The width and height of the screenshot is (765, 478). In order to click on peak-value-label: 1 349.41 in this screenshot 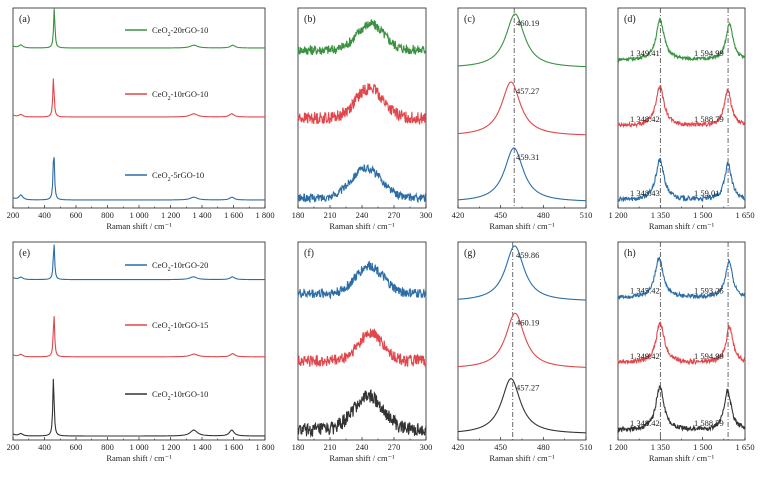, I will do `click(645, 53)`.